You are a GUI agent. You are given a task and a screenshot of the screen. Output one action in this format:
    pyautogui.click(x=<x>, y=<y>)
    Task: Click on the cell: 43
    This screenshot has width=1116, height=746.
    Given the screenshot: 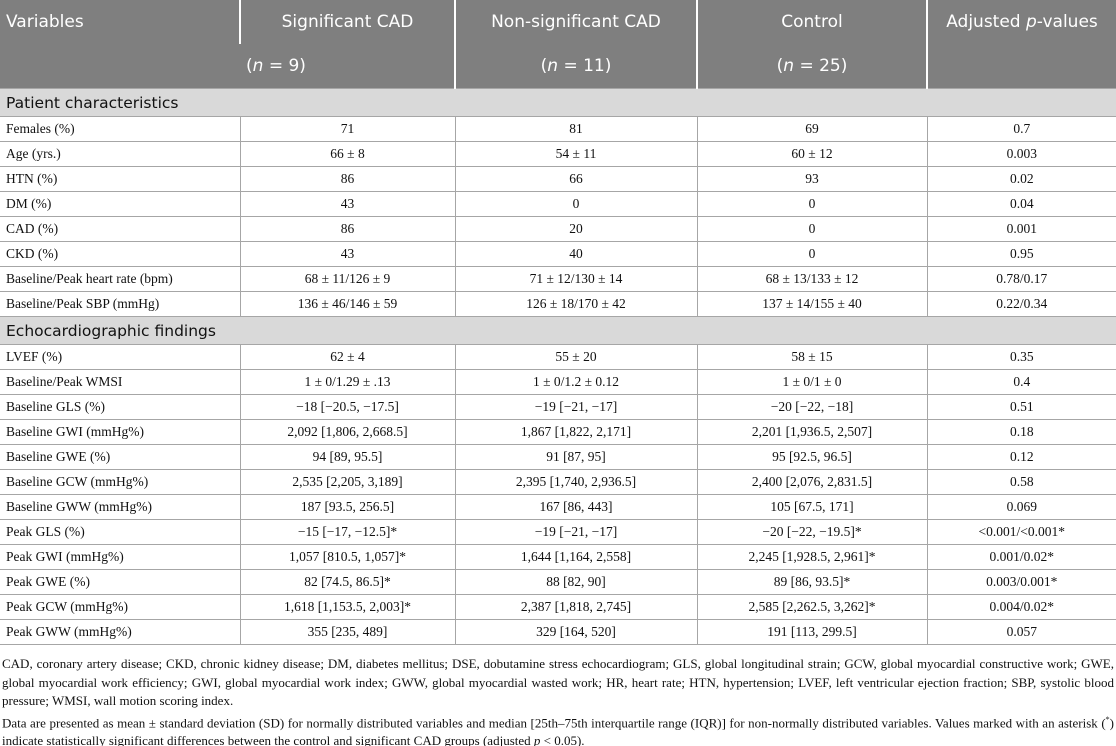 What is the action you would take?
    pyautogui.click(x=347, y=204)
    